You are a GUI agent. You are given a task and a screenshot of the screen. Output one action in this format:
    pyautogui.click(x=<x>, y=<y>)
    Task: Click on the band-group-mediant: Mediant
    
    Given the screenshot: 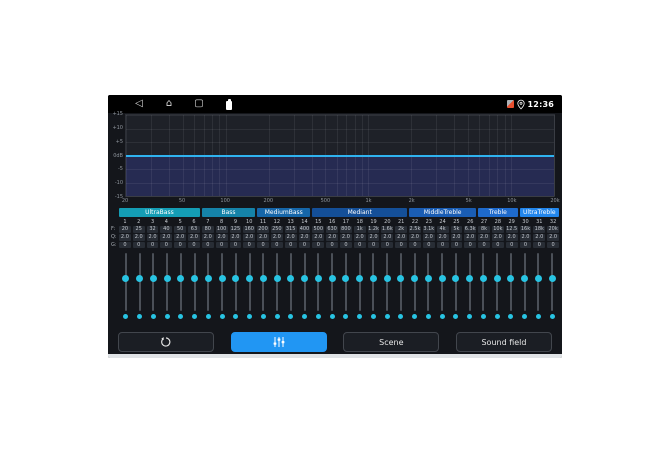 What is the action you would take?
    pyautogui.click(x=360, y=212)
    